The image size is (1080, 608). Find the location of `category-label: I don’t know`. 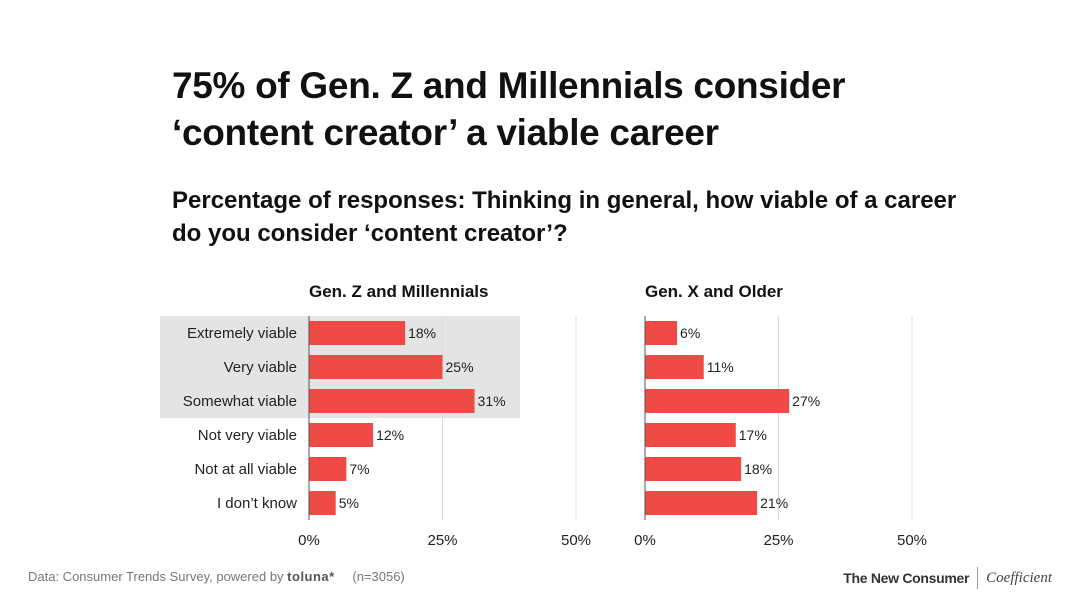

category-label: I don’t know is located at coordinates (257, 503).